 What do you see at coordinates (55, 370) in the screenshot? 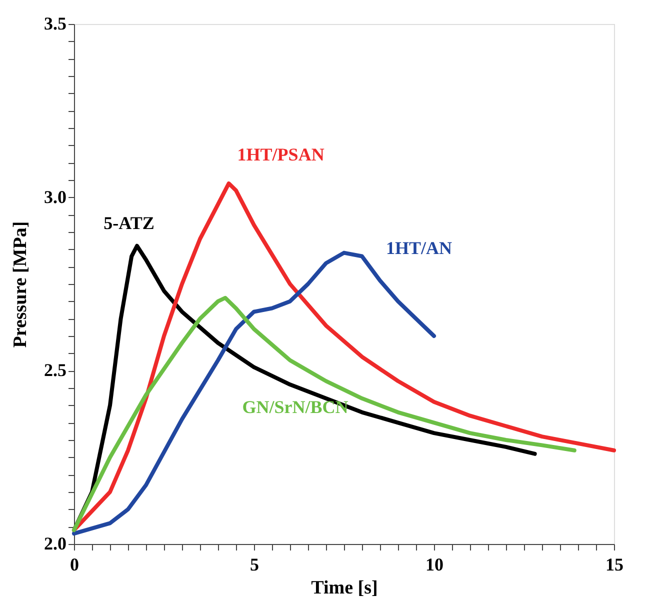
I see `y-tick-label: 2.5` at bounding box center [55, 370].